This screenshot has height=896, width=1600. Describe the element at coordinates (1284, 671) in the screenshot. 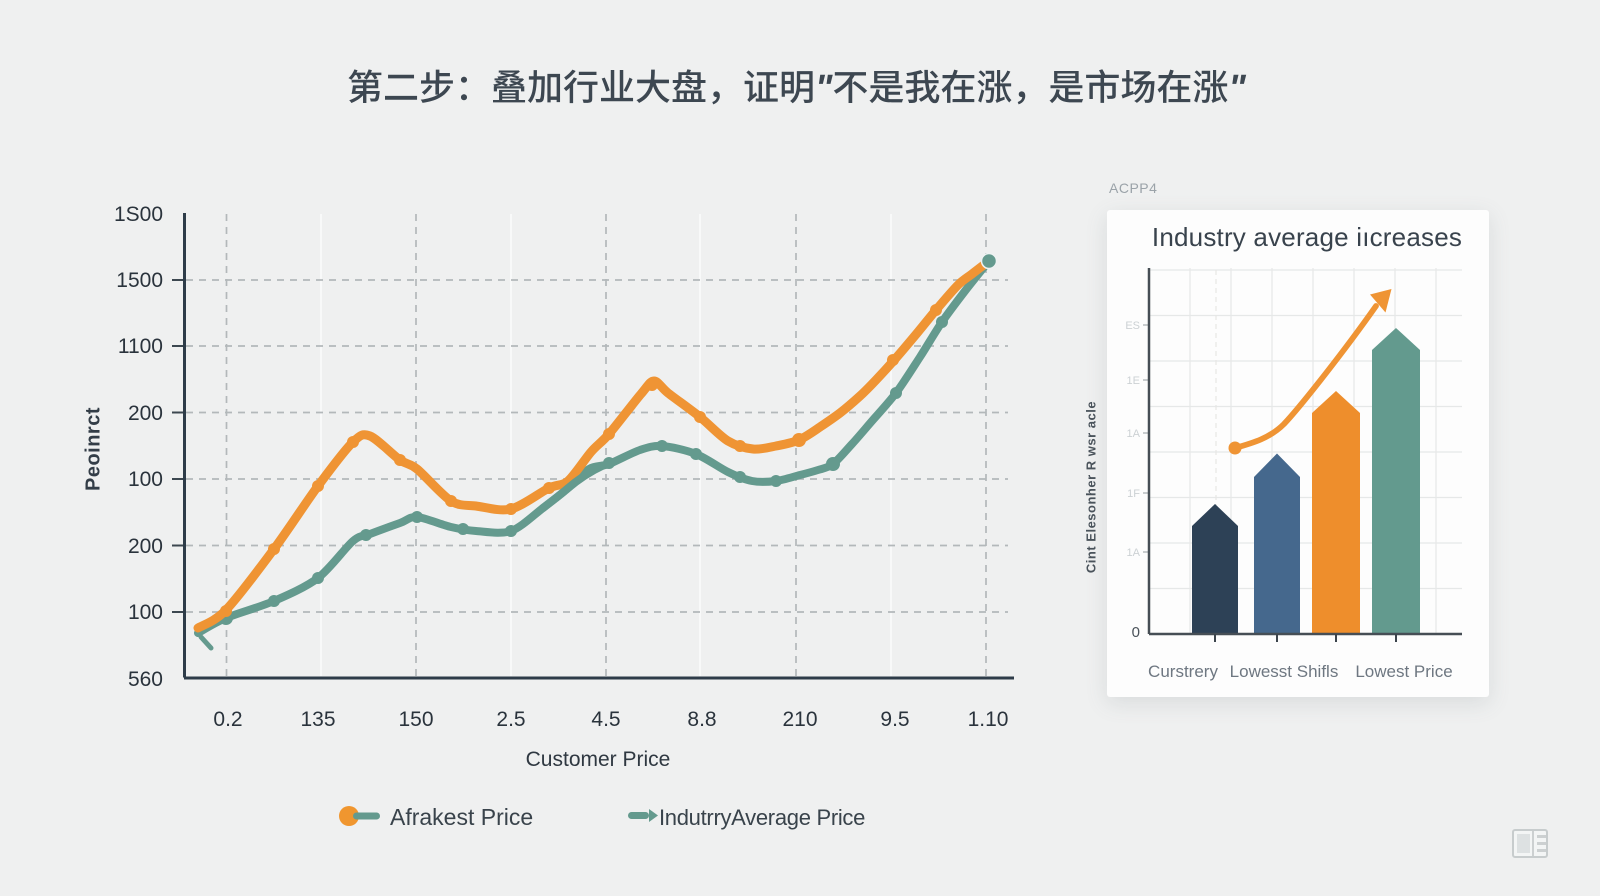

I see `svg-text: Lowesst Shifls` at that location.